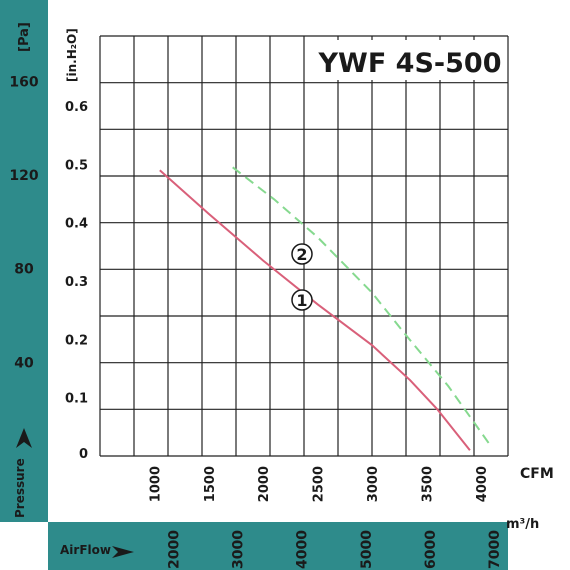 The width and height of the screenshot is (570, 570). What do you see at coordinates (367, 549) in the screenshot?
I see `x-tick-m3h: 5000` at bounding box center [367, 549].